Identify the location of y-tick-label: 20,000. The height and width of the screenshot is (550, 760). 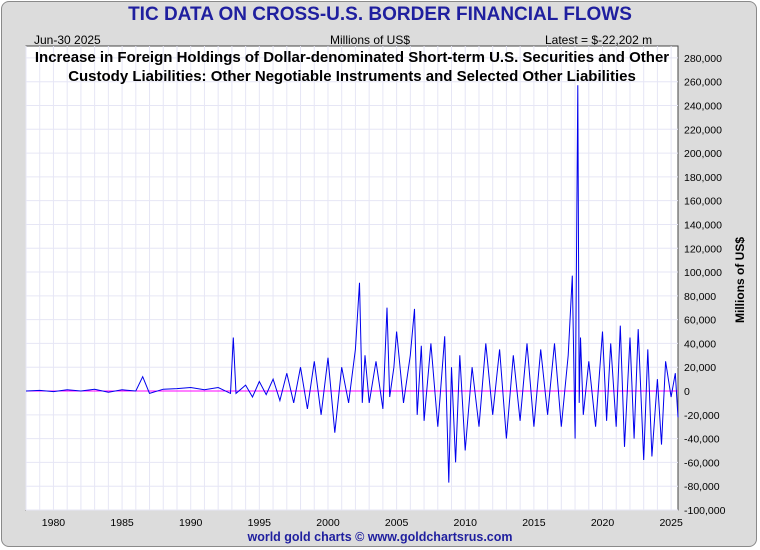
(700, 368).